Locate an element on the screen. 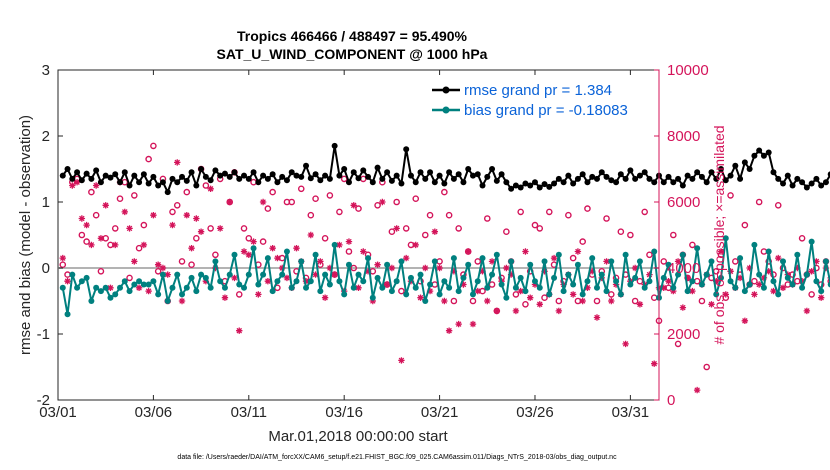 The image size is (830, 470). legend-box is located at coordinates (539, 101).